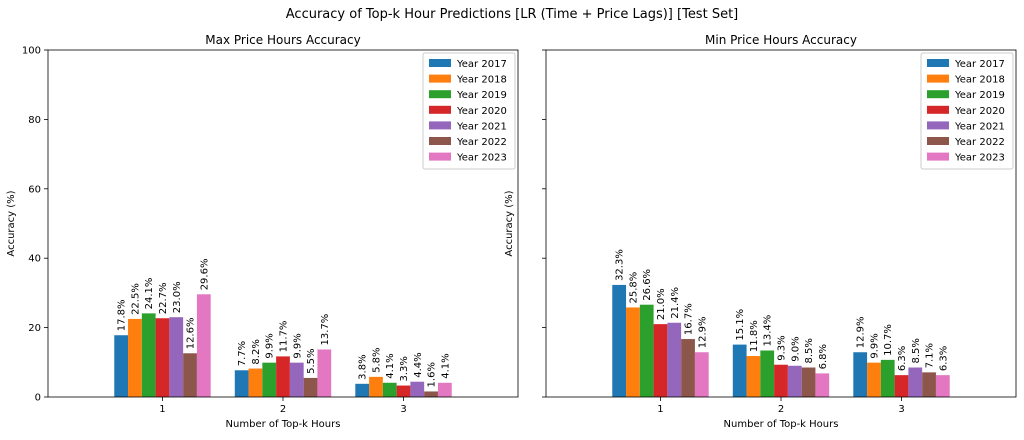 The width and height of the screenshot is (1024, 440). I want to click on bar-data-label: 22.7%, so click(163, 298).